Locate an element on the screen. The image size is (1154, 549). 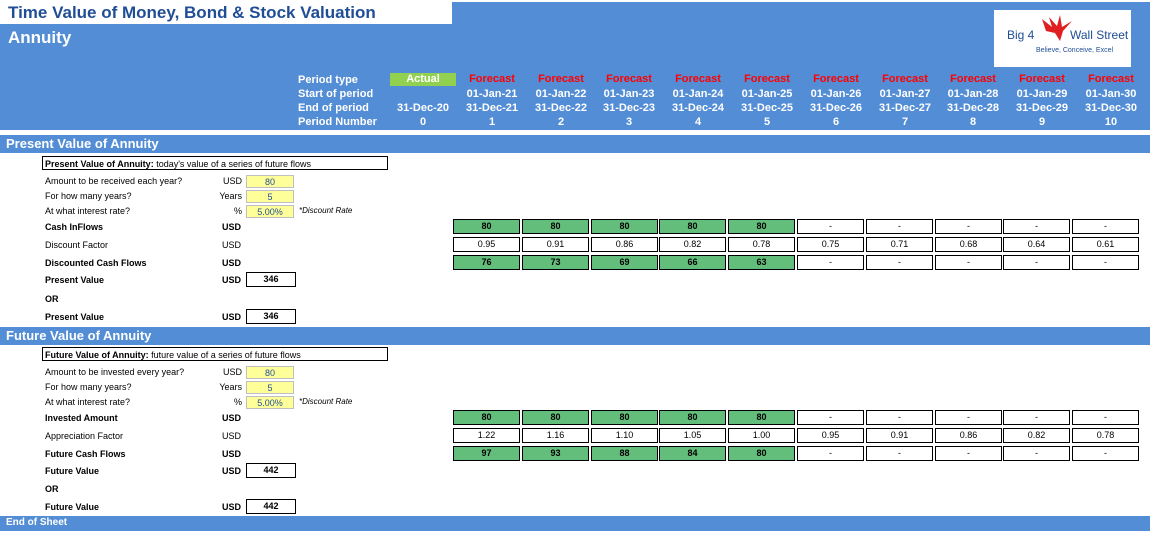
start-date-cell: 01-Jan-21 is located at coordinates (492, 94).